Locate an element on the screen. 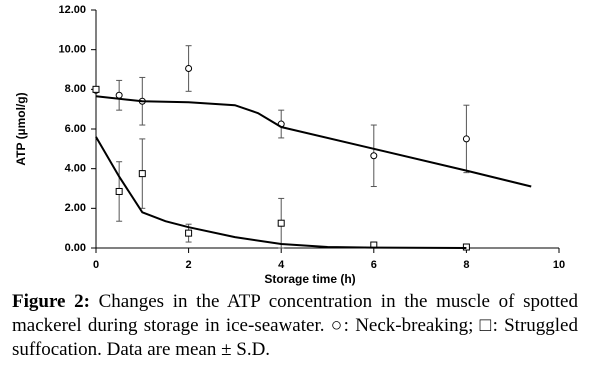  x-tick-label: 4 is located at coordinates (281, 265).